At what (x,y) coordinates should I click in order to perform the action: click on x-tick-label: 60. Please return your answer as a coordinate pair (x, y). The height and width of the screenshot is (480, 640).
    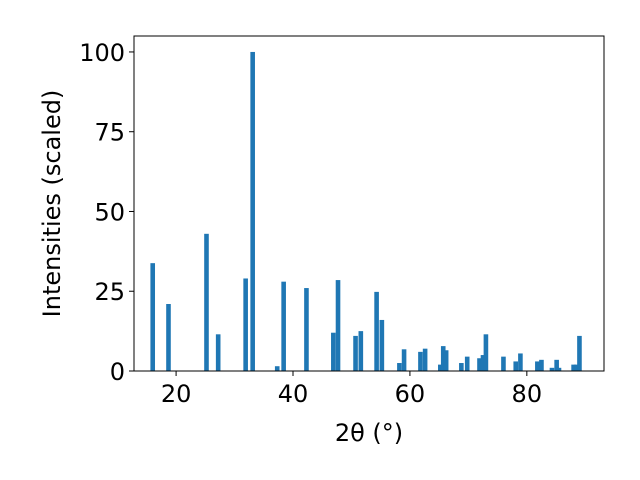
    Looking at the image, I should click on (410, 394).